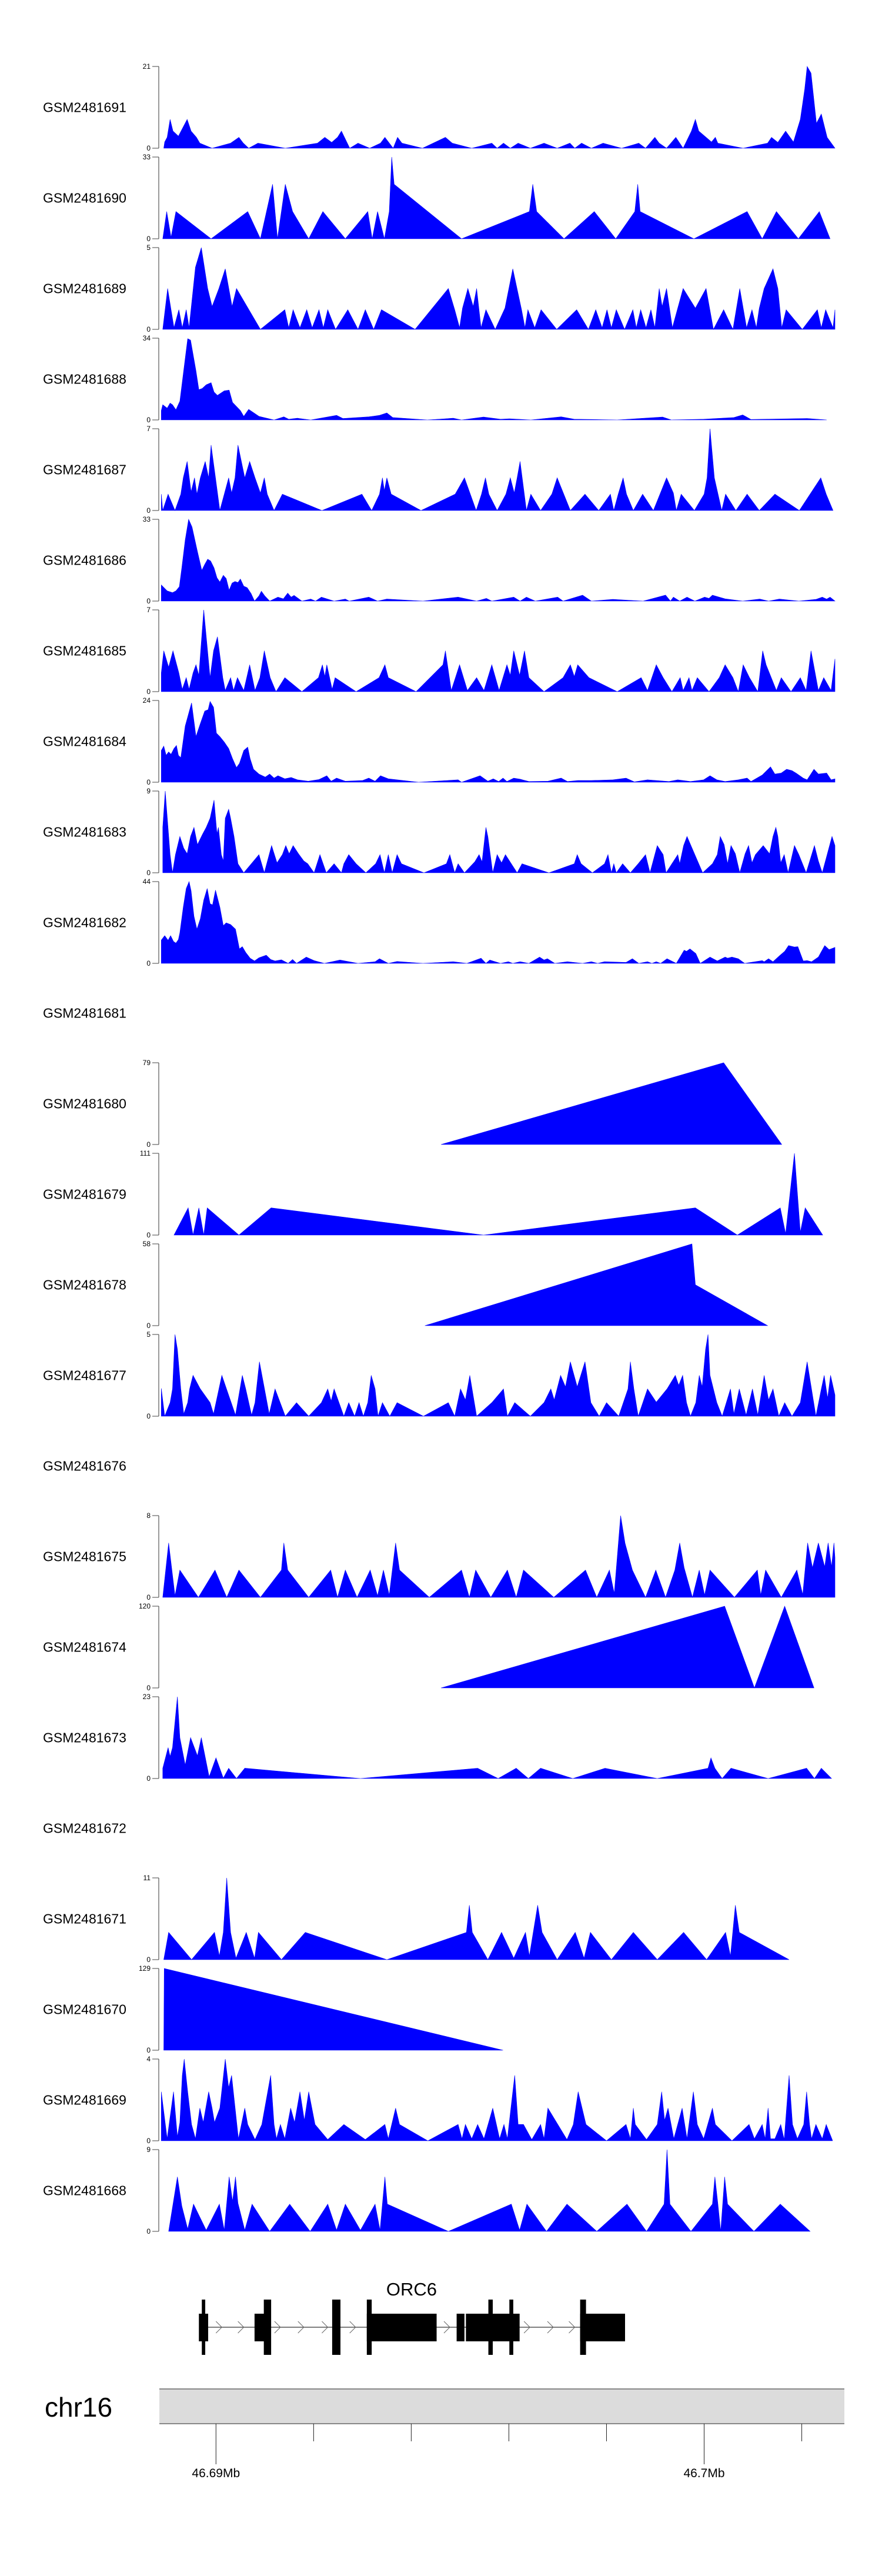 This screenshot has height=2576, width=882. I want to click on track-label: GSM2481685, so click(84, 650).